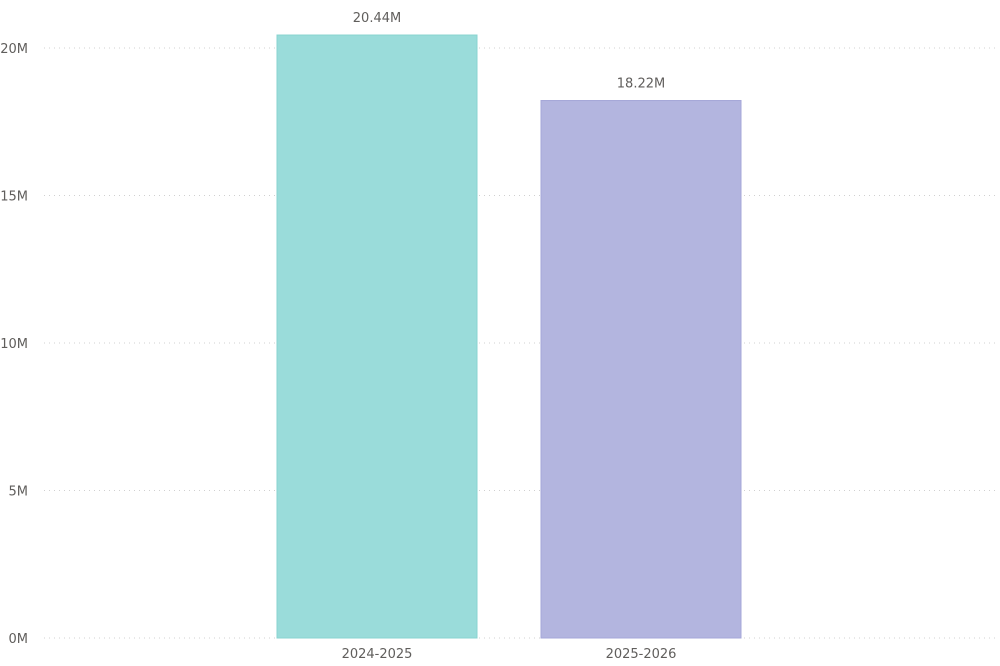 The height and width of the screenshot is (666, 1000). Describe the element at coordinates (19, 492) in the screenshot. I see `y-tick-label: 5M` at that location.